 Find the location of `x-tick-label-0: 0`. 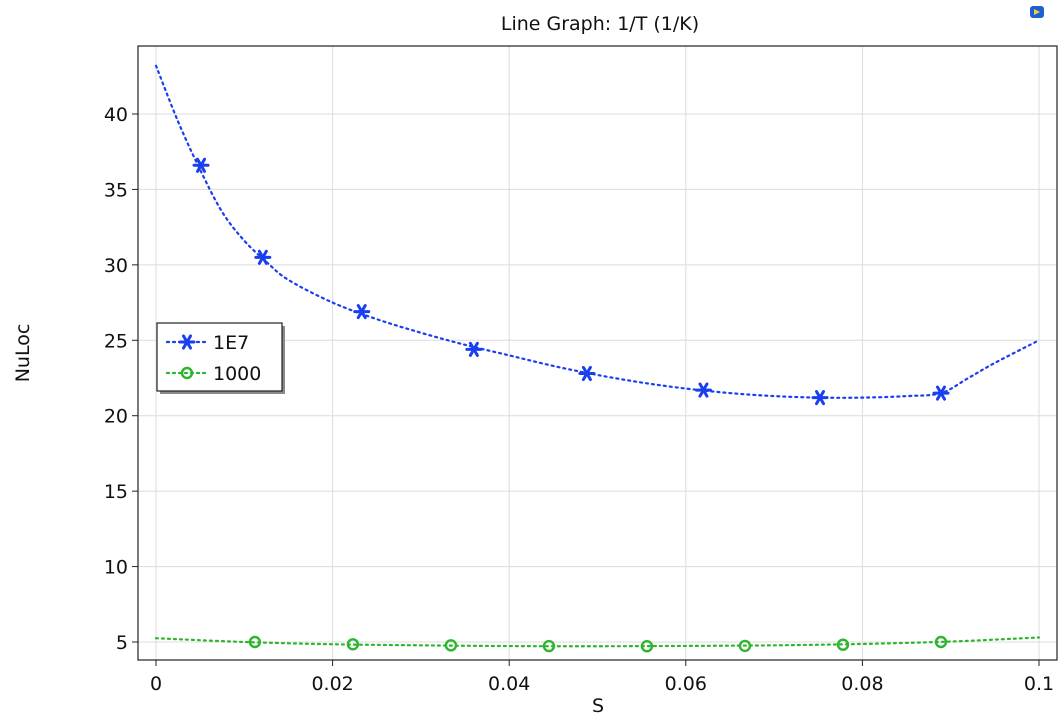

x-tick-label-0: 0 is located at coordinates (156, 684).